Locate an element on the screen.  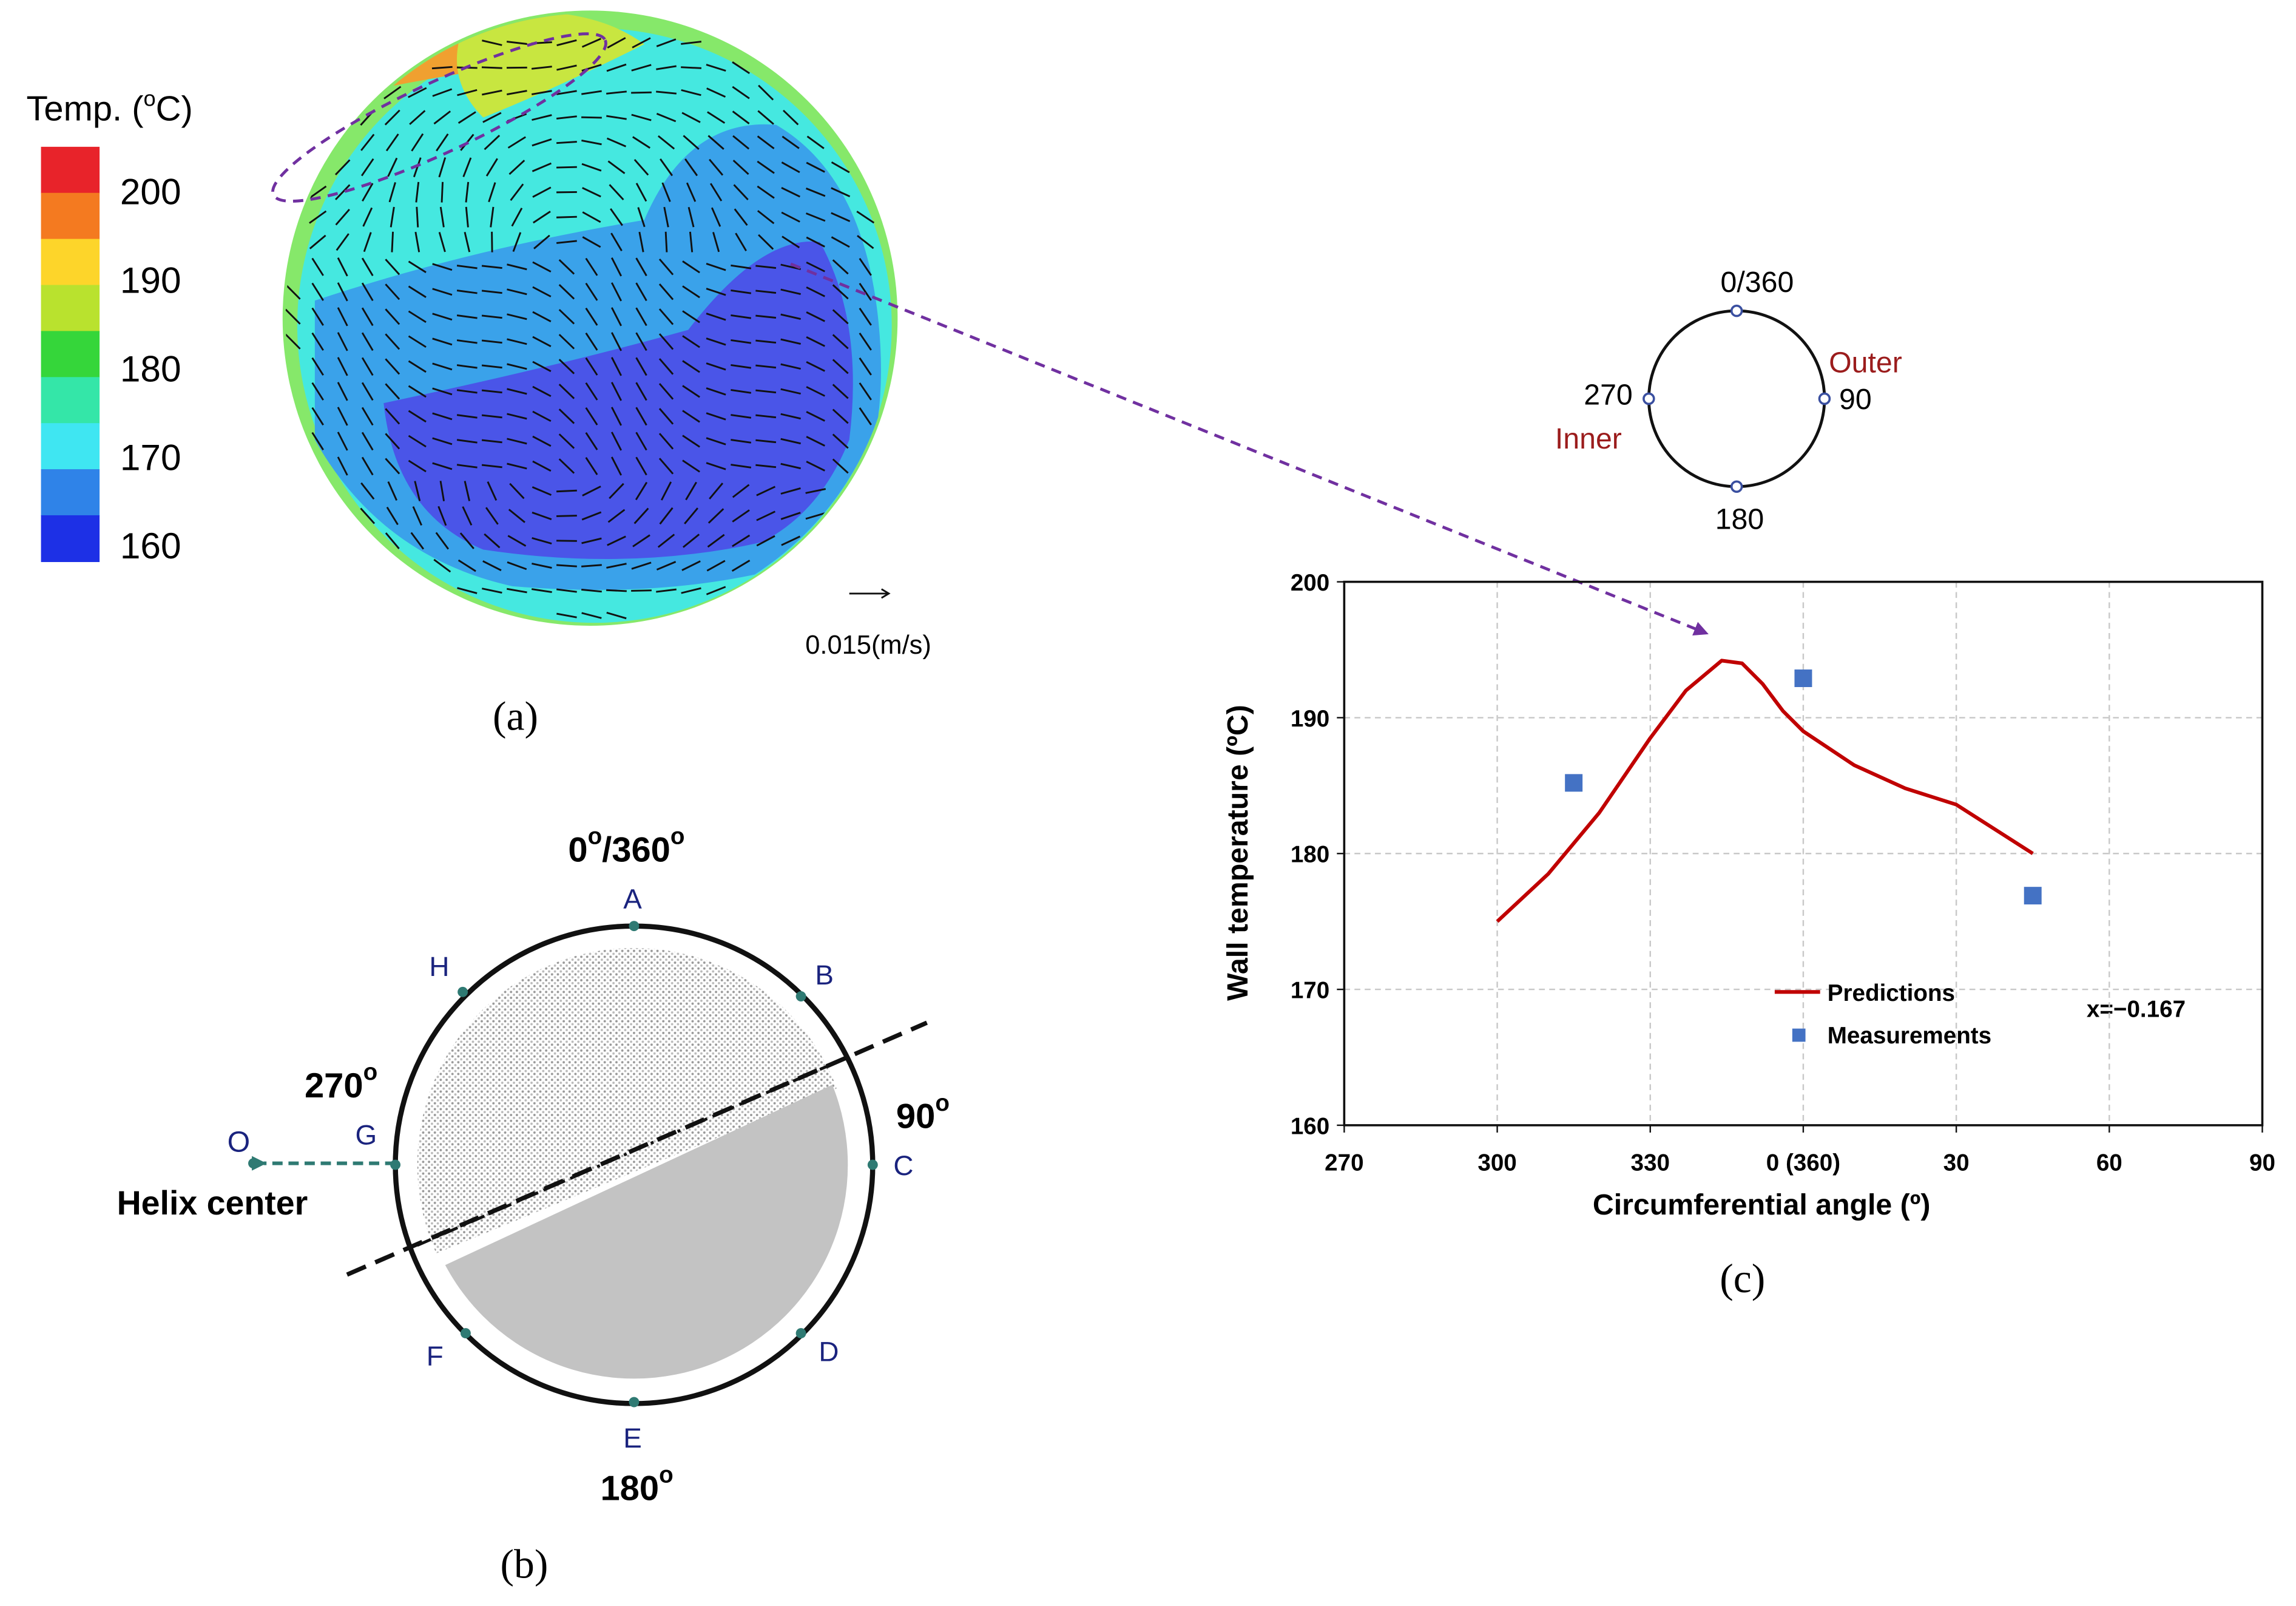
title-sup: o is located at coordinates (150, 98).